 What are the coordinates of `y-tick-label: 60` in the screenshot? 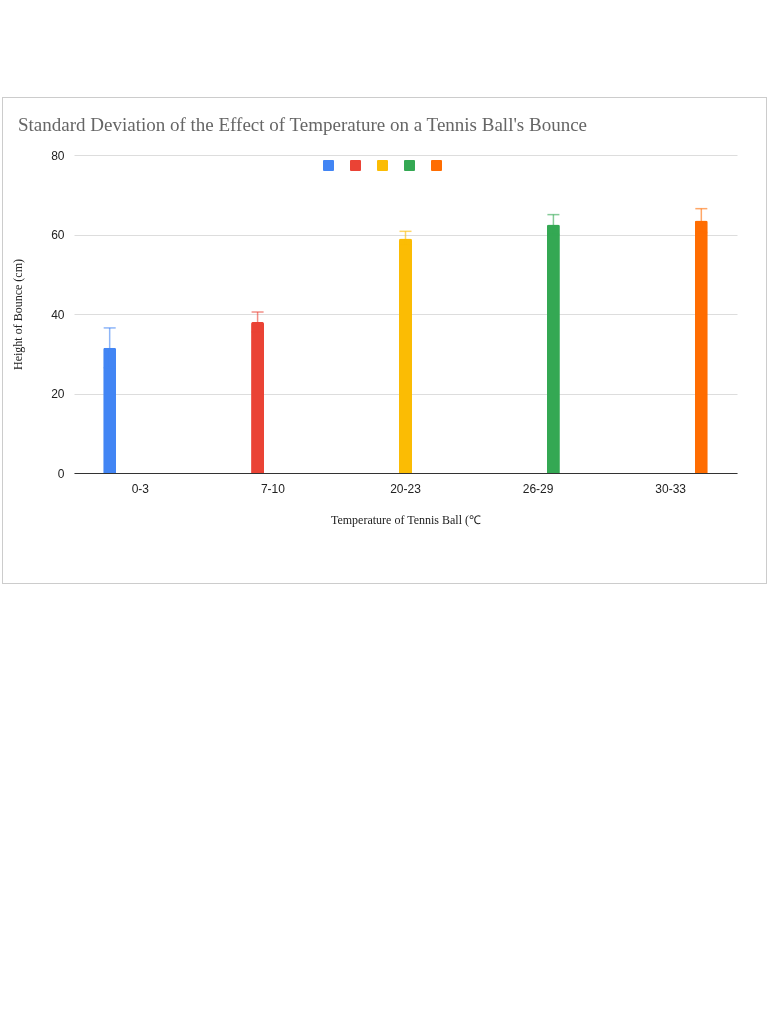 It's located at (58, 235).